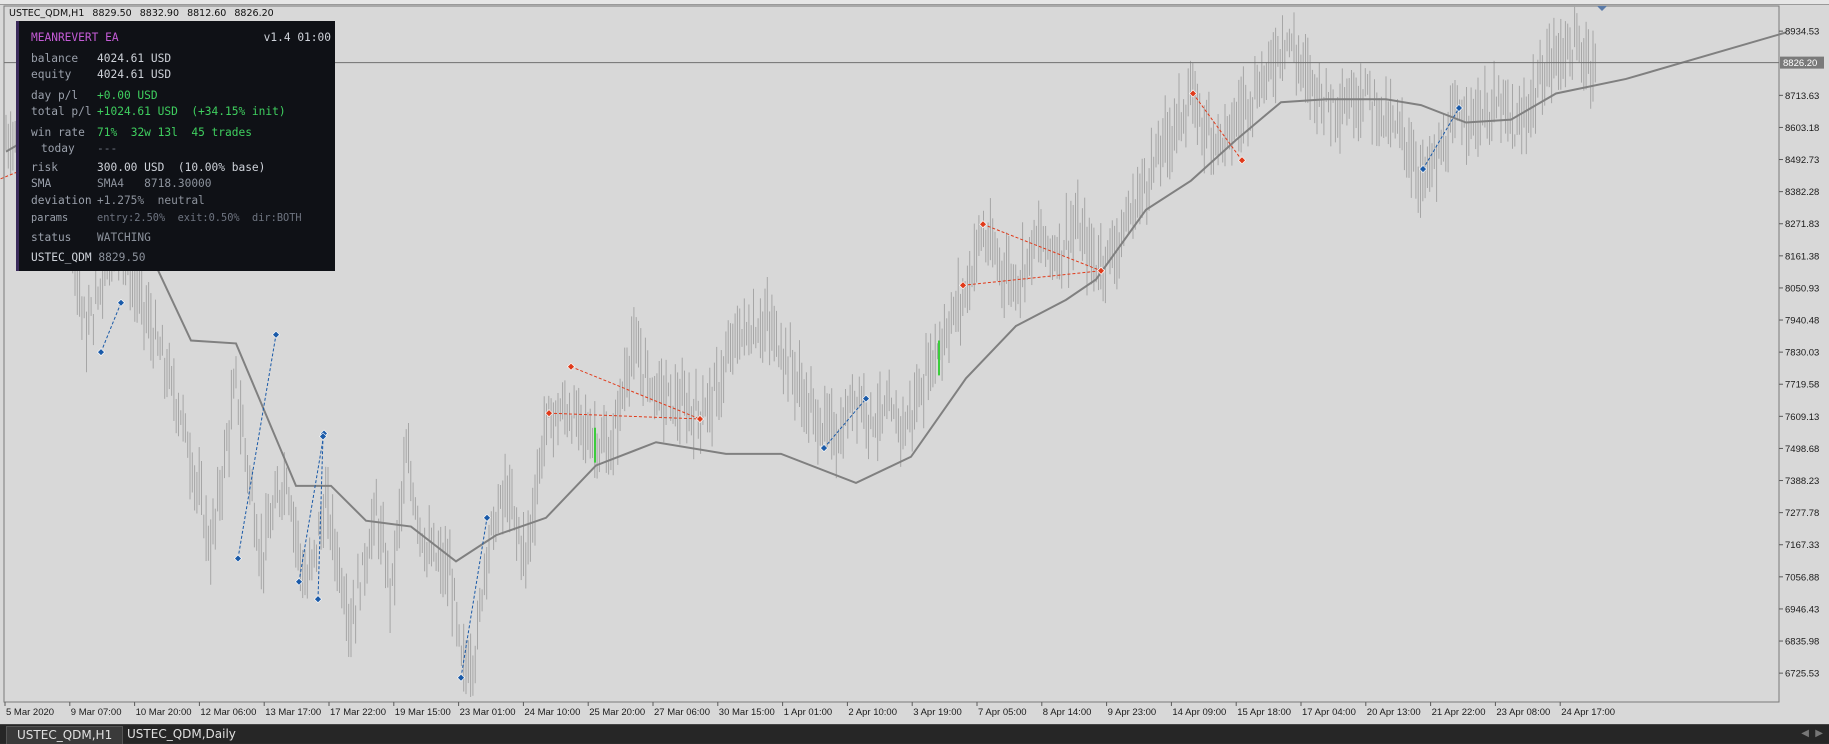 Image resolution: width=1829 pixels, height=744 pixels. I want to click on price-axis-label: 7940.48, so click(1802, 321).